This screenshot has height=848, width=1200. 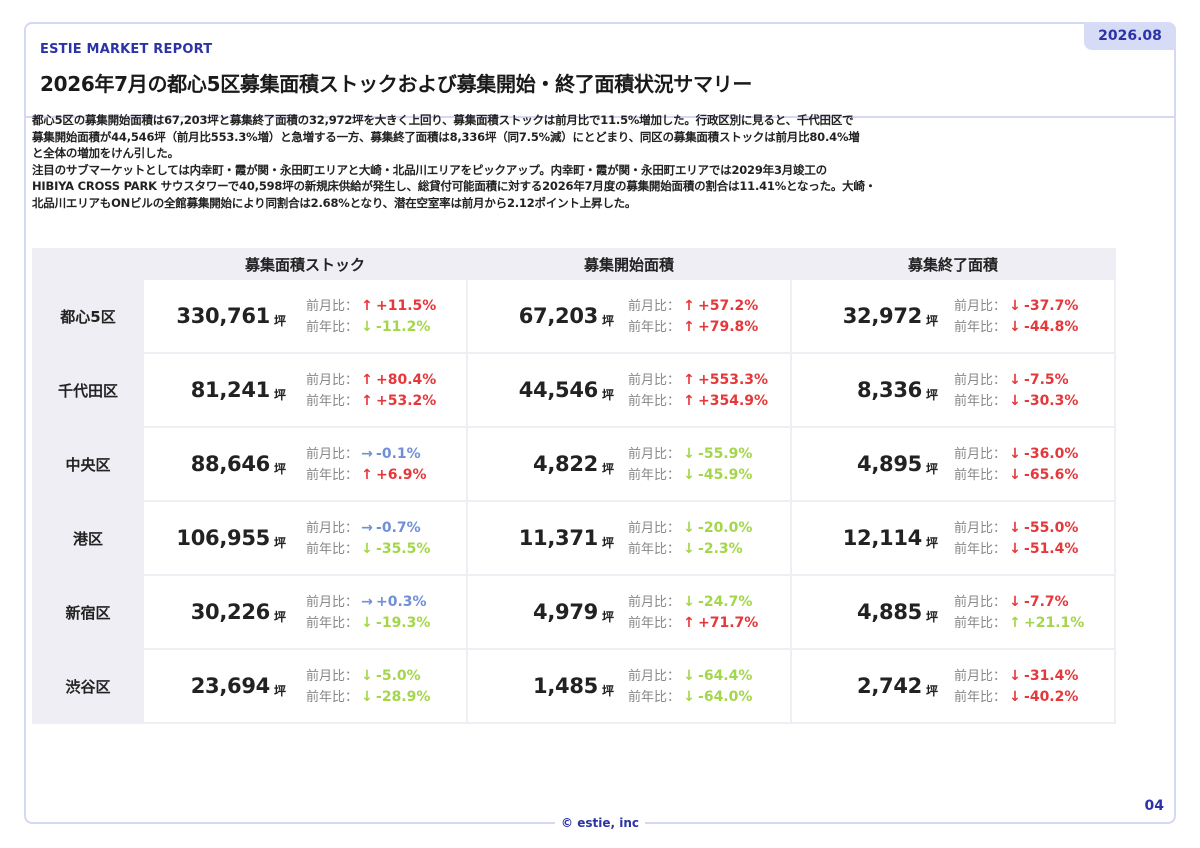 I want to click on change-block: 前月比： ↓ -20.0% 前年比： ↓ -2.3%, so click(x=690, y=539).